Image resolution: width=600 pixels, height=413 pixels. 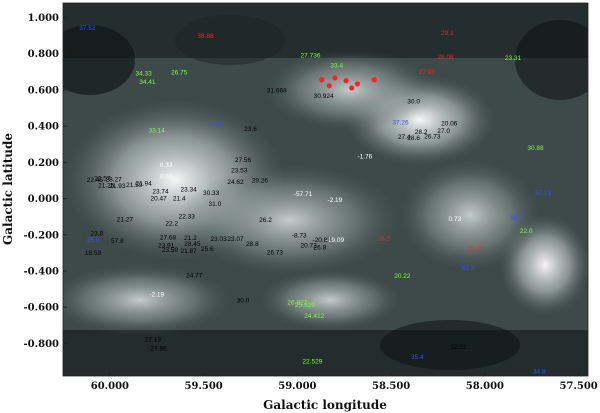 I want to click on data-point-label: 27.93, so click(x=427, y=72).